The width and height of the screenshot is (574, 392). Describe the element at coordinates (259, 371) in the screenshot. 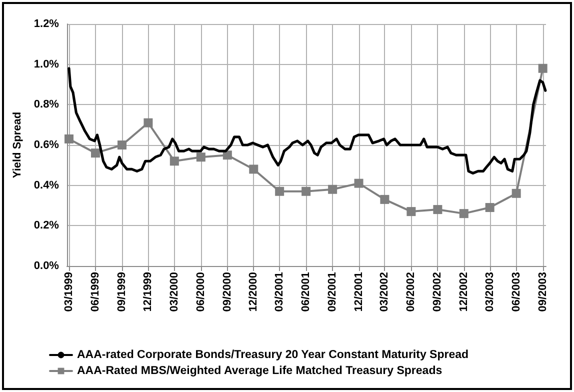

I see `legend-label: AAA-Rated MBS/Weighted Average Life Matched Treasury Spreads` at that location.